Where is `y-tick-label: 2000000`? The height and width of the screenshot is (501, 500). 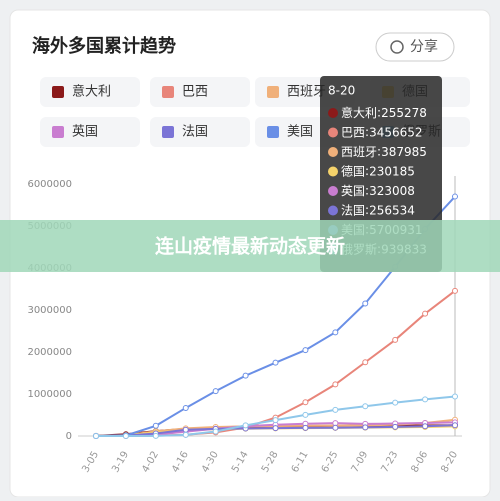
y-tick-label: 2000000 is located at coordinates (49, 352).